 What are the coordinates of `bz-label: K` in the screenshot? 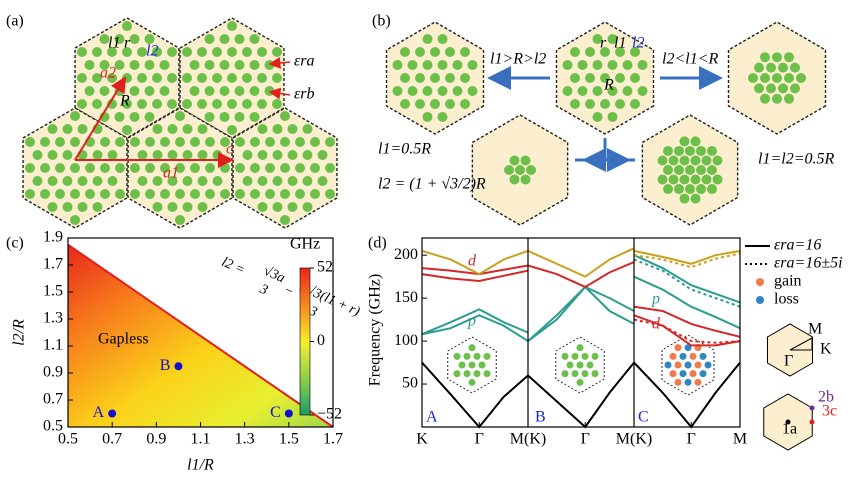 It's located at (826, 349).